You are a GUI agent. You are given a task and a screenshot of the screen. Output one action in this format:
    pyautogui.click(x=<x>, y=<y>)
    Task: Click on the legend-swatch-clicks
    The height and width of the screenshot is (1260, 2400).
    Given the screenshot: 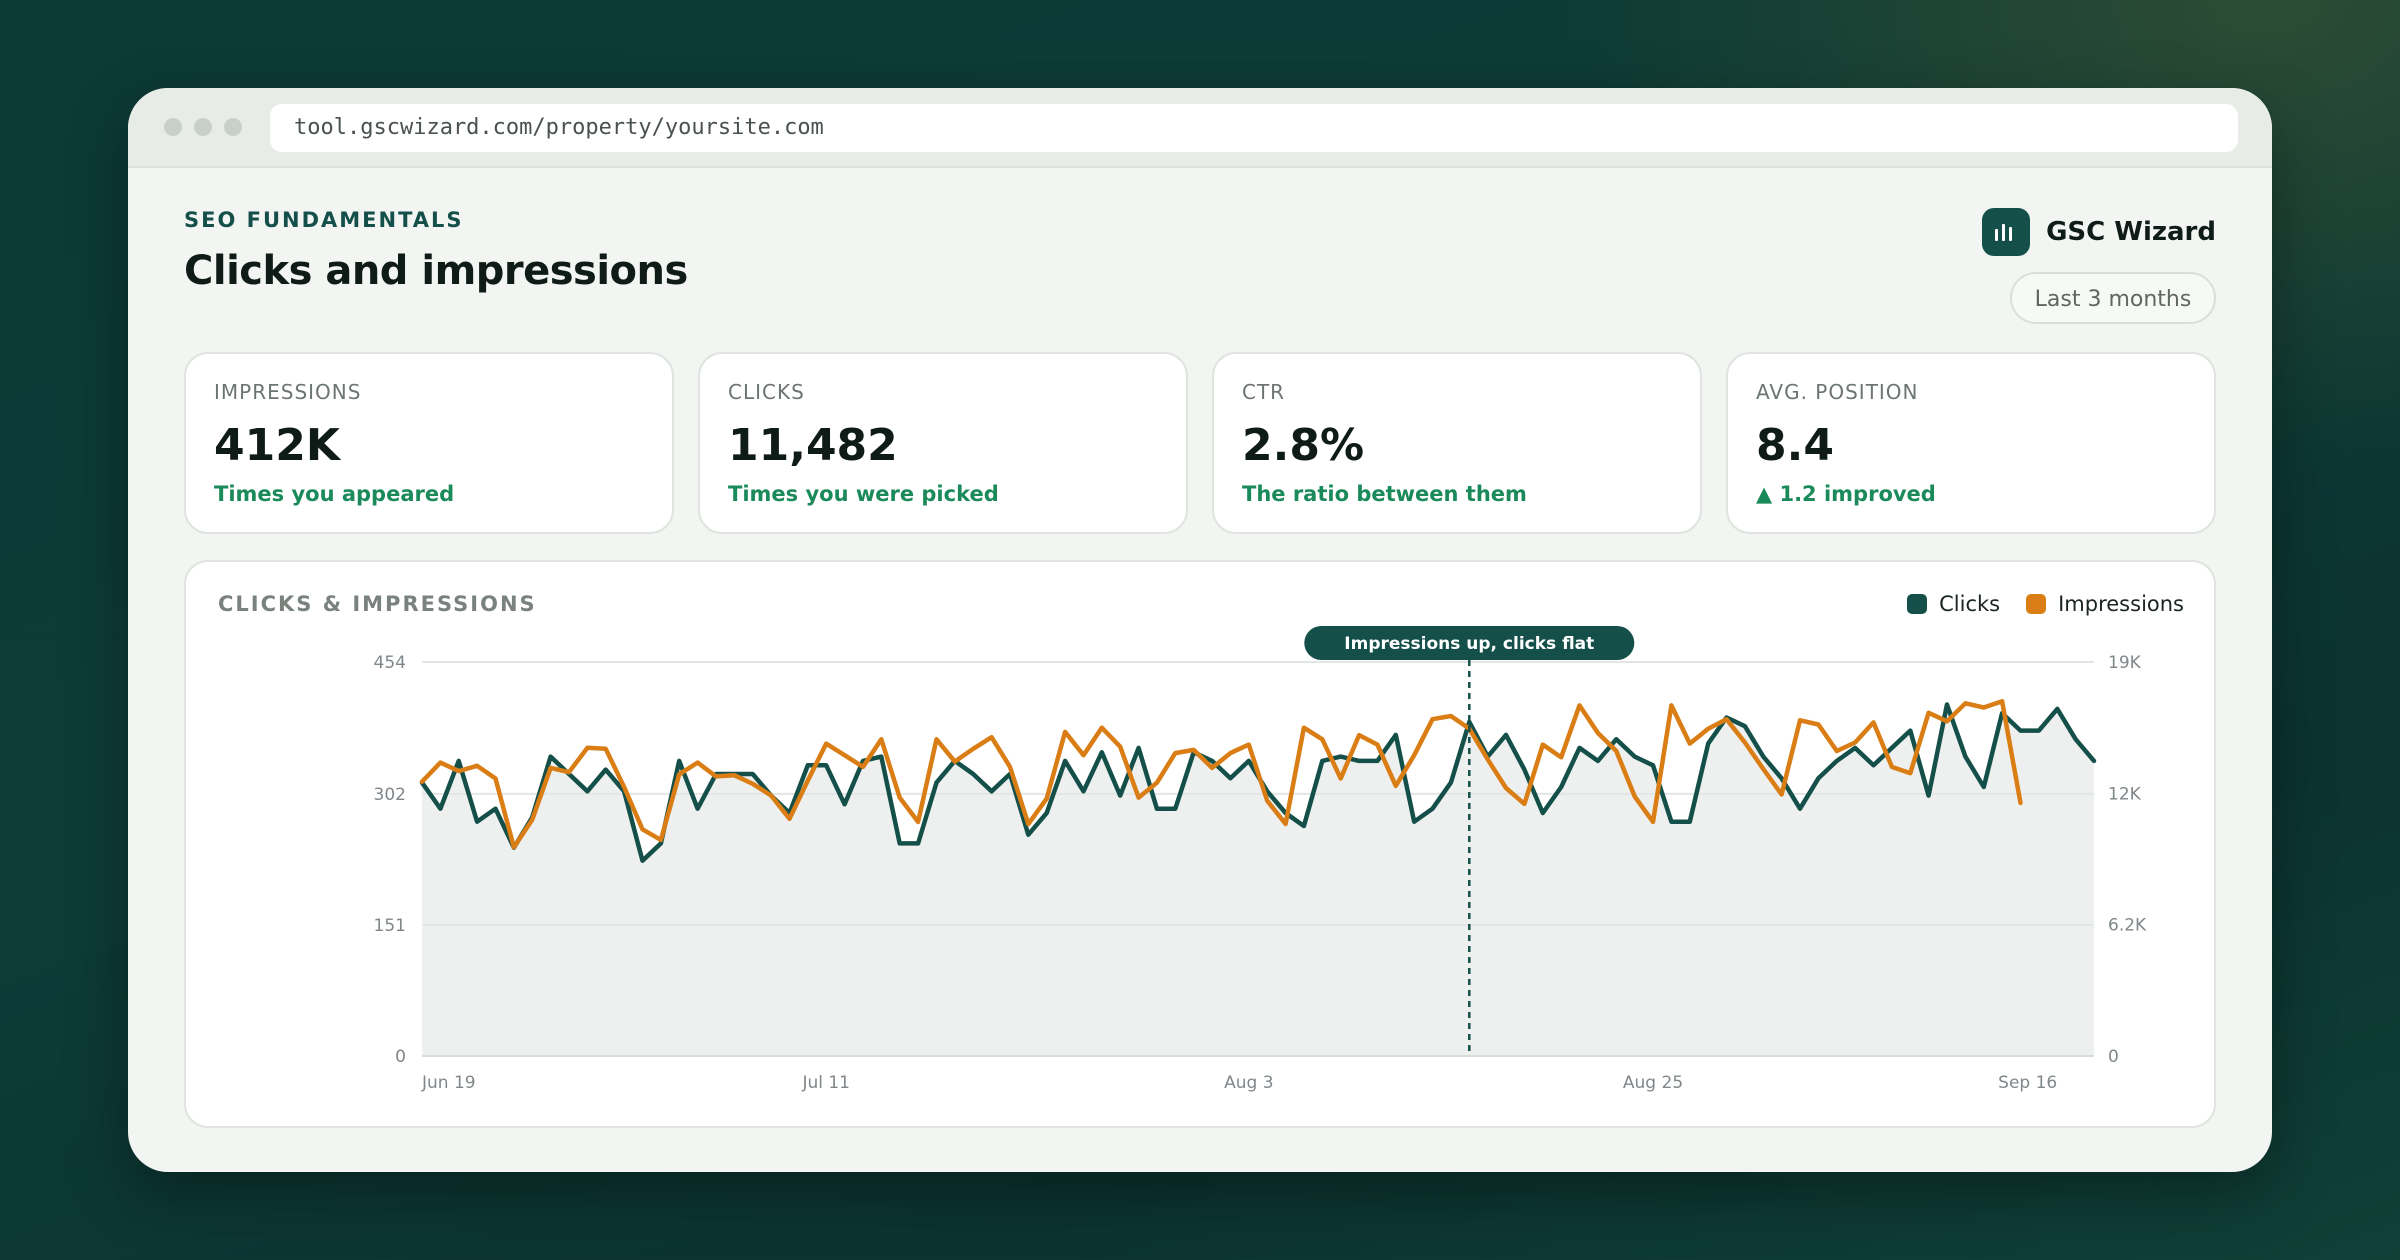 What is the action you would take?
    pyautogui.click(x=1917, y=604)
    